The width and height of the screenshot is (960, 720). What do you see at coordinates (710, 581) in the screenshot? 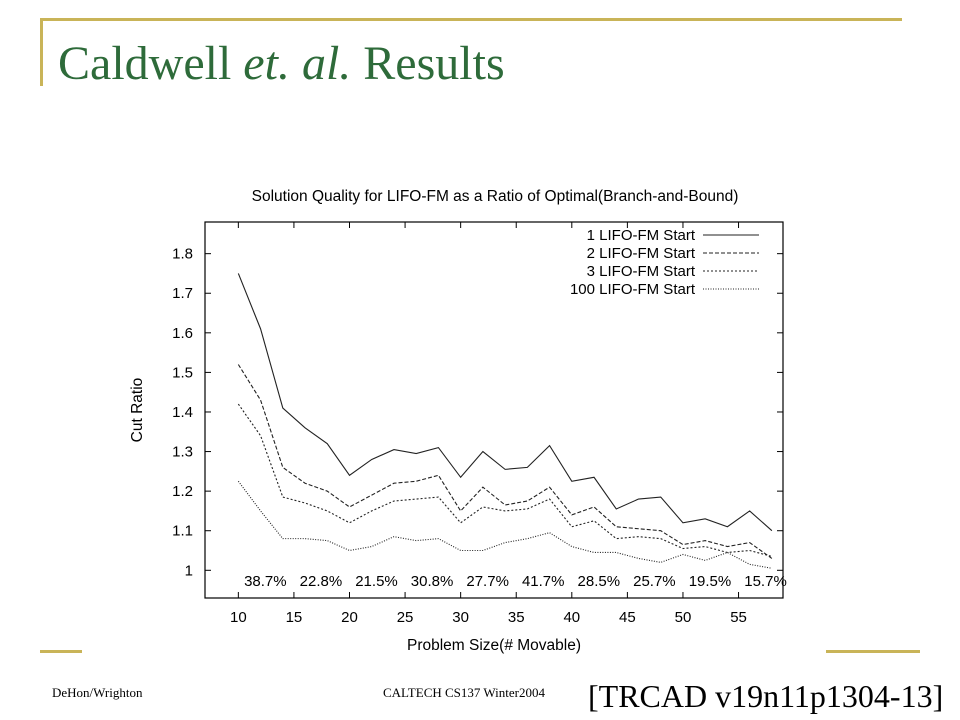
I see `percent-annotation: 19.5%` at bounding box center [710, 581].